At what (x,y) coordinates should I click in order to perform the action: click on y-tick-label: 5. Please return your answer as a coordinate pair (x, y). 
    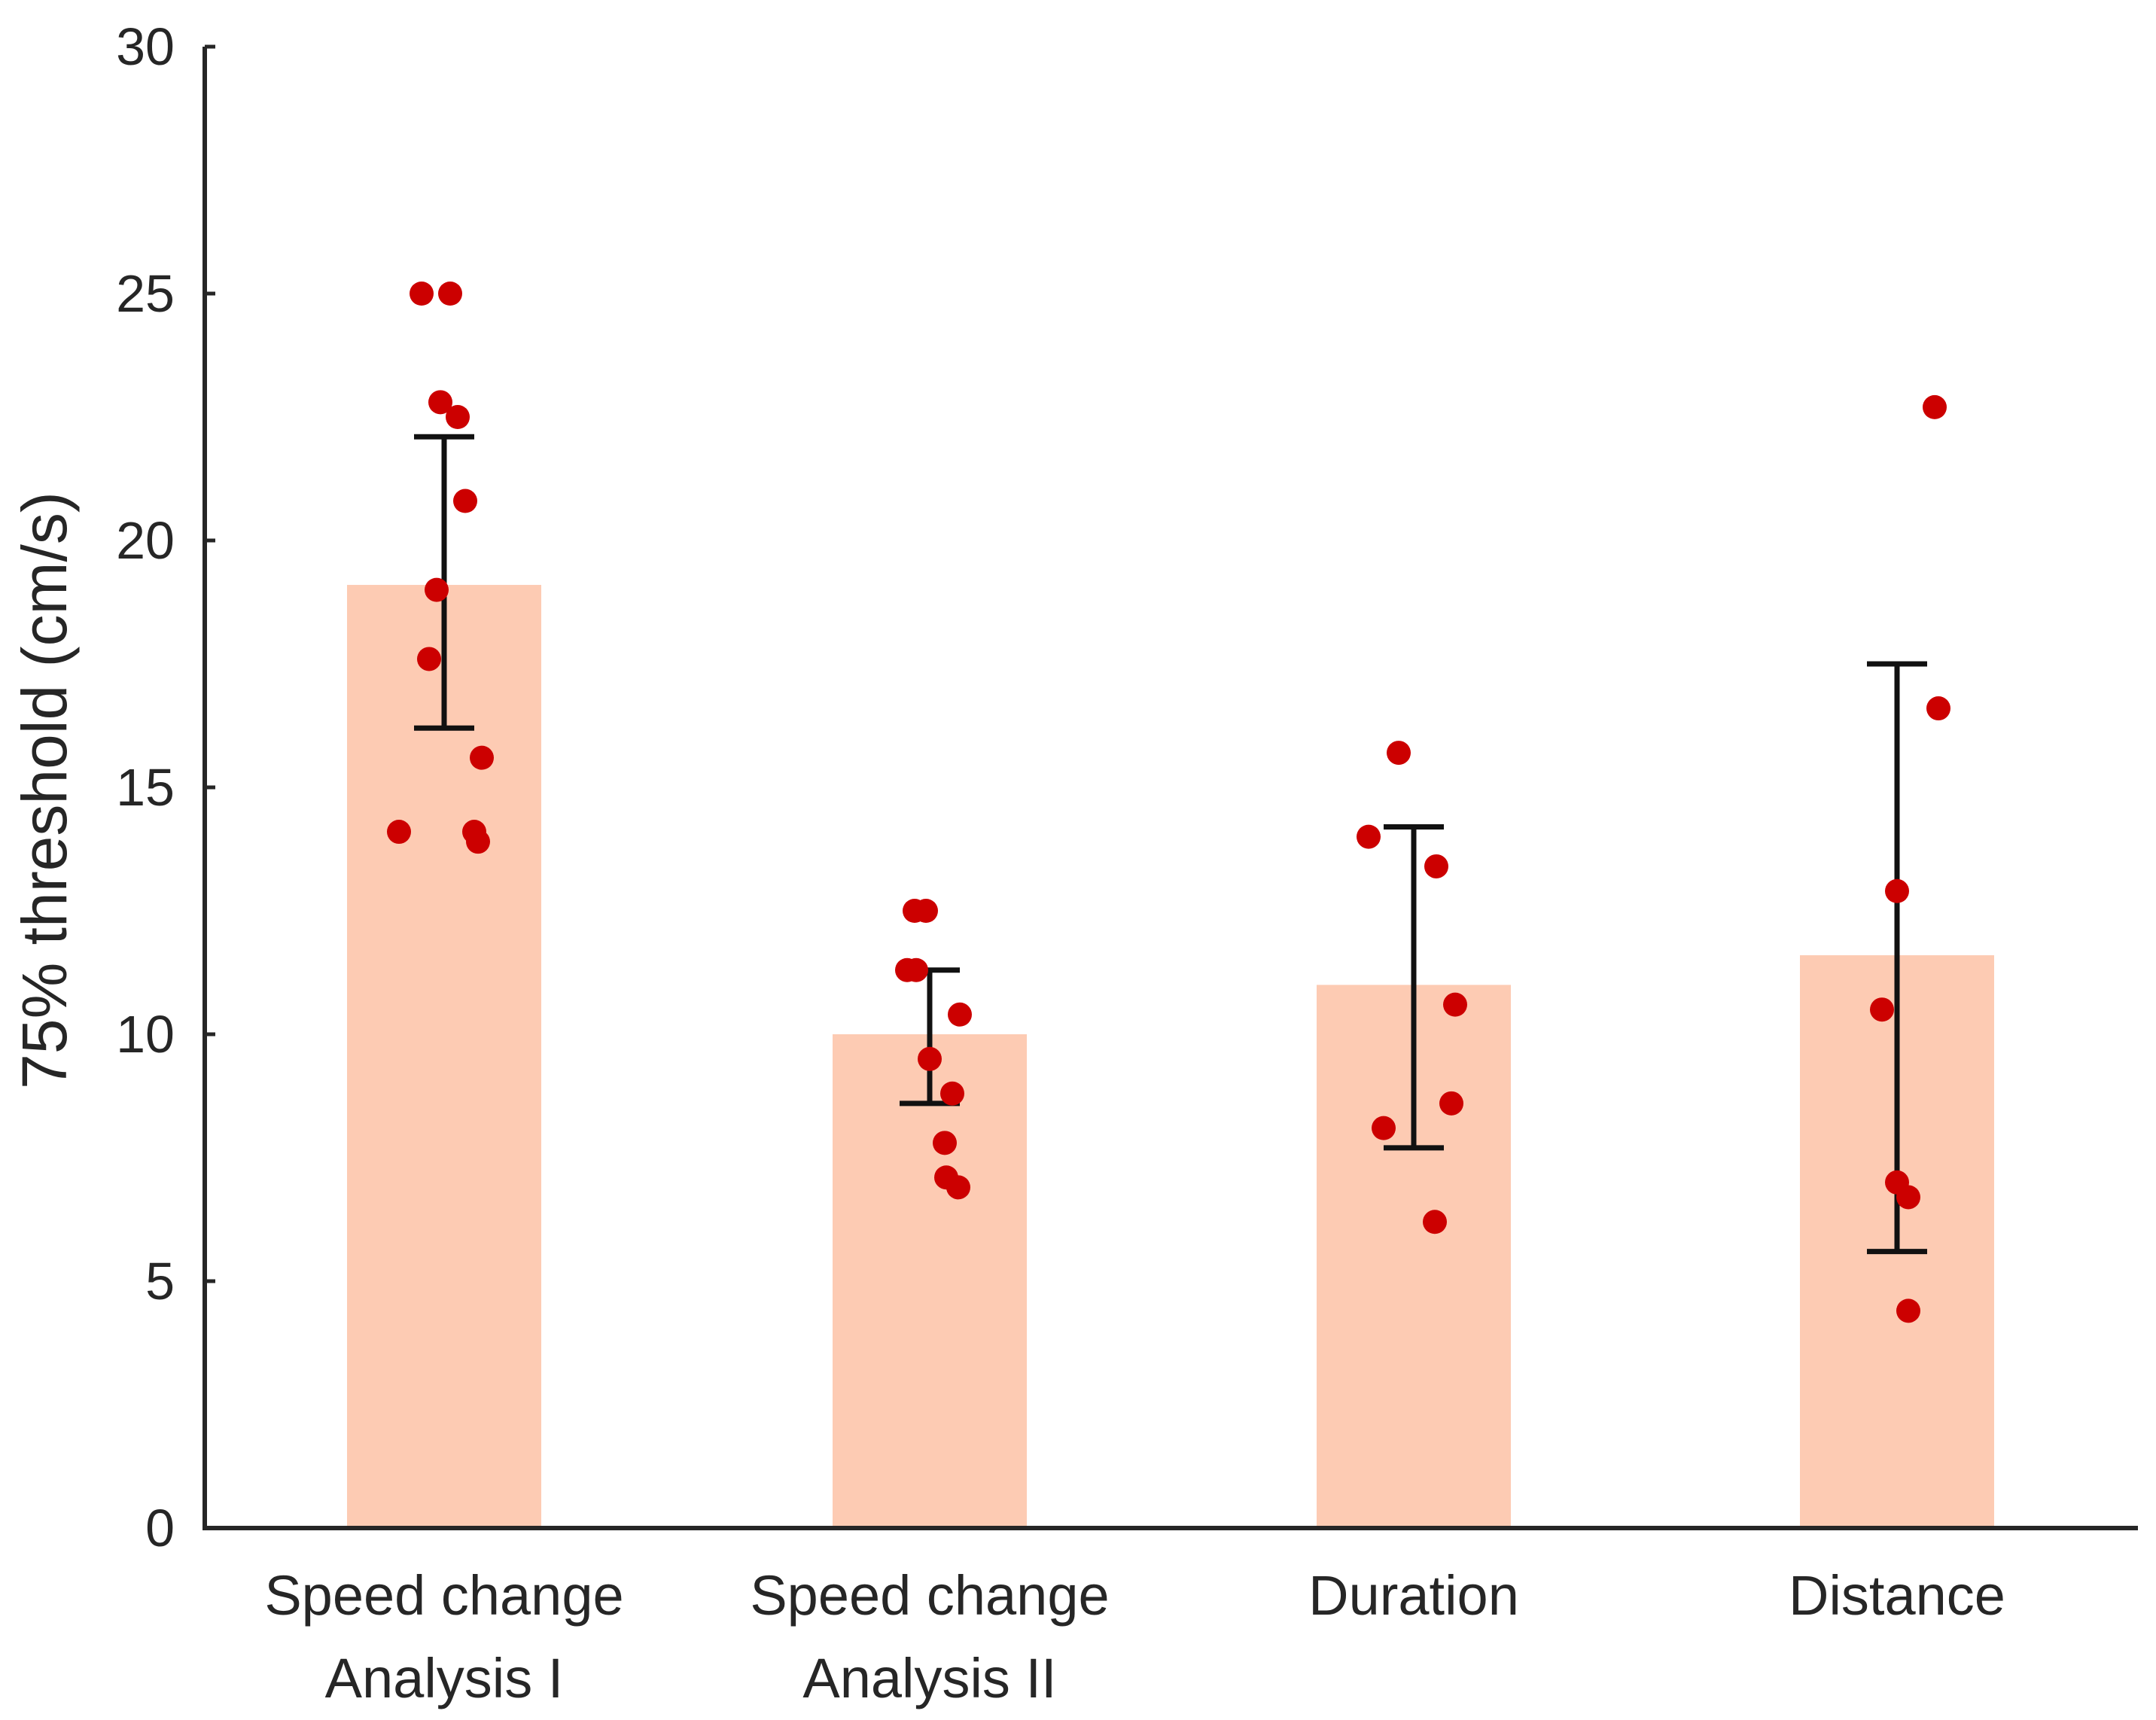
    Looking at the image, I should click on (160, 1281).